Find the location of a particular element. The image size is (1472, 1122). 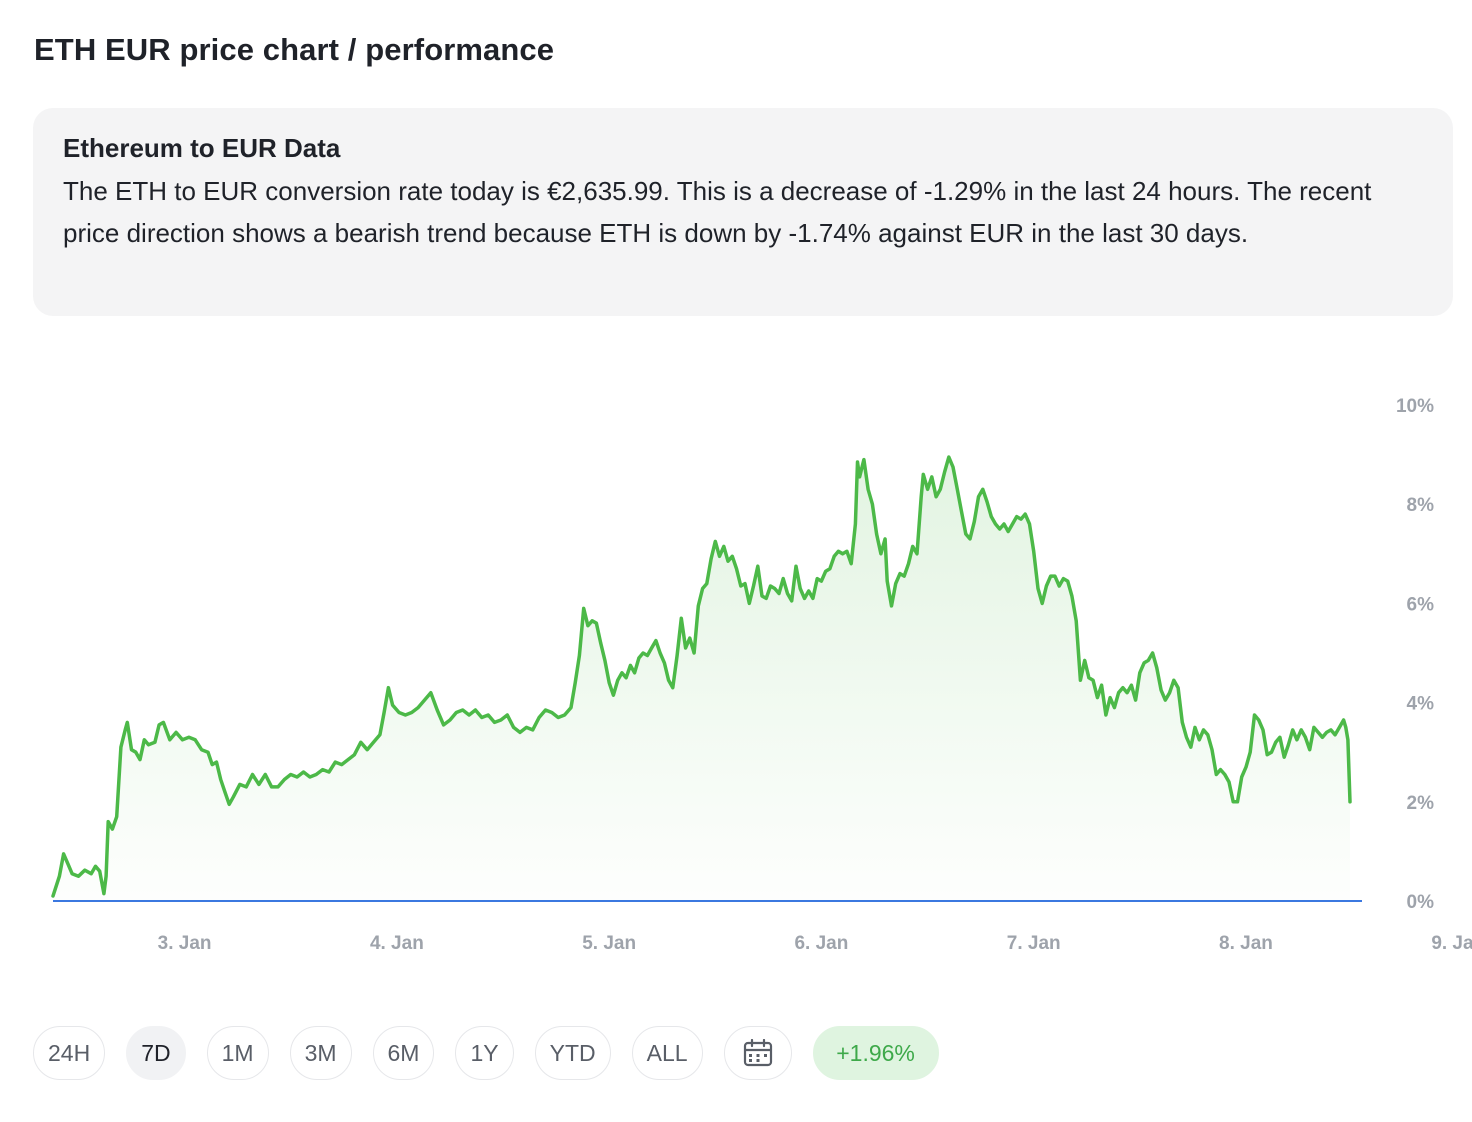

y-tick-label: 4% is located at coordinates (1421, 704).